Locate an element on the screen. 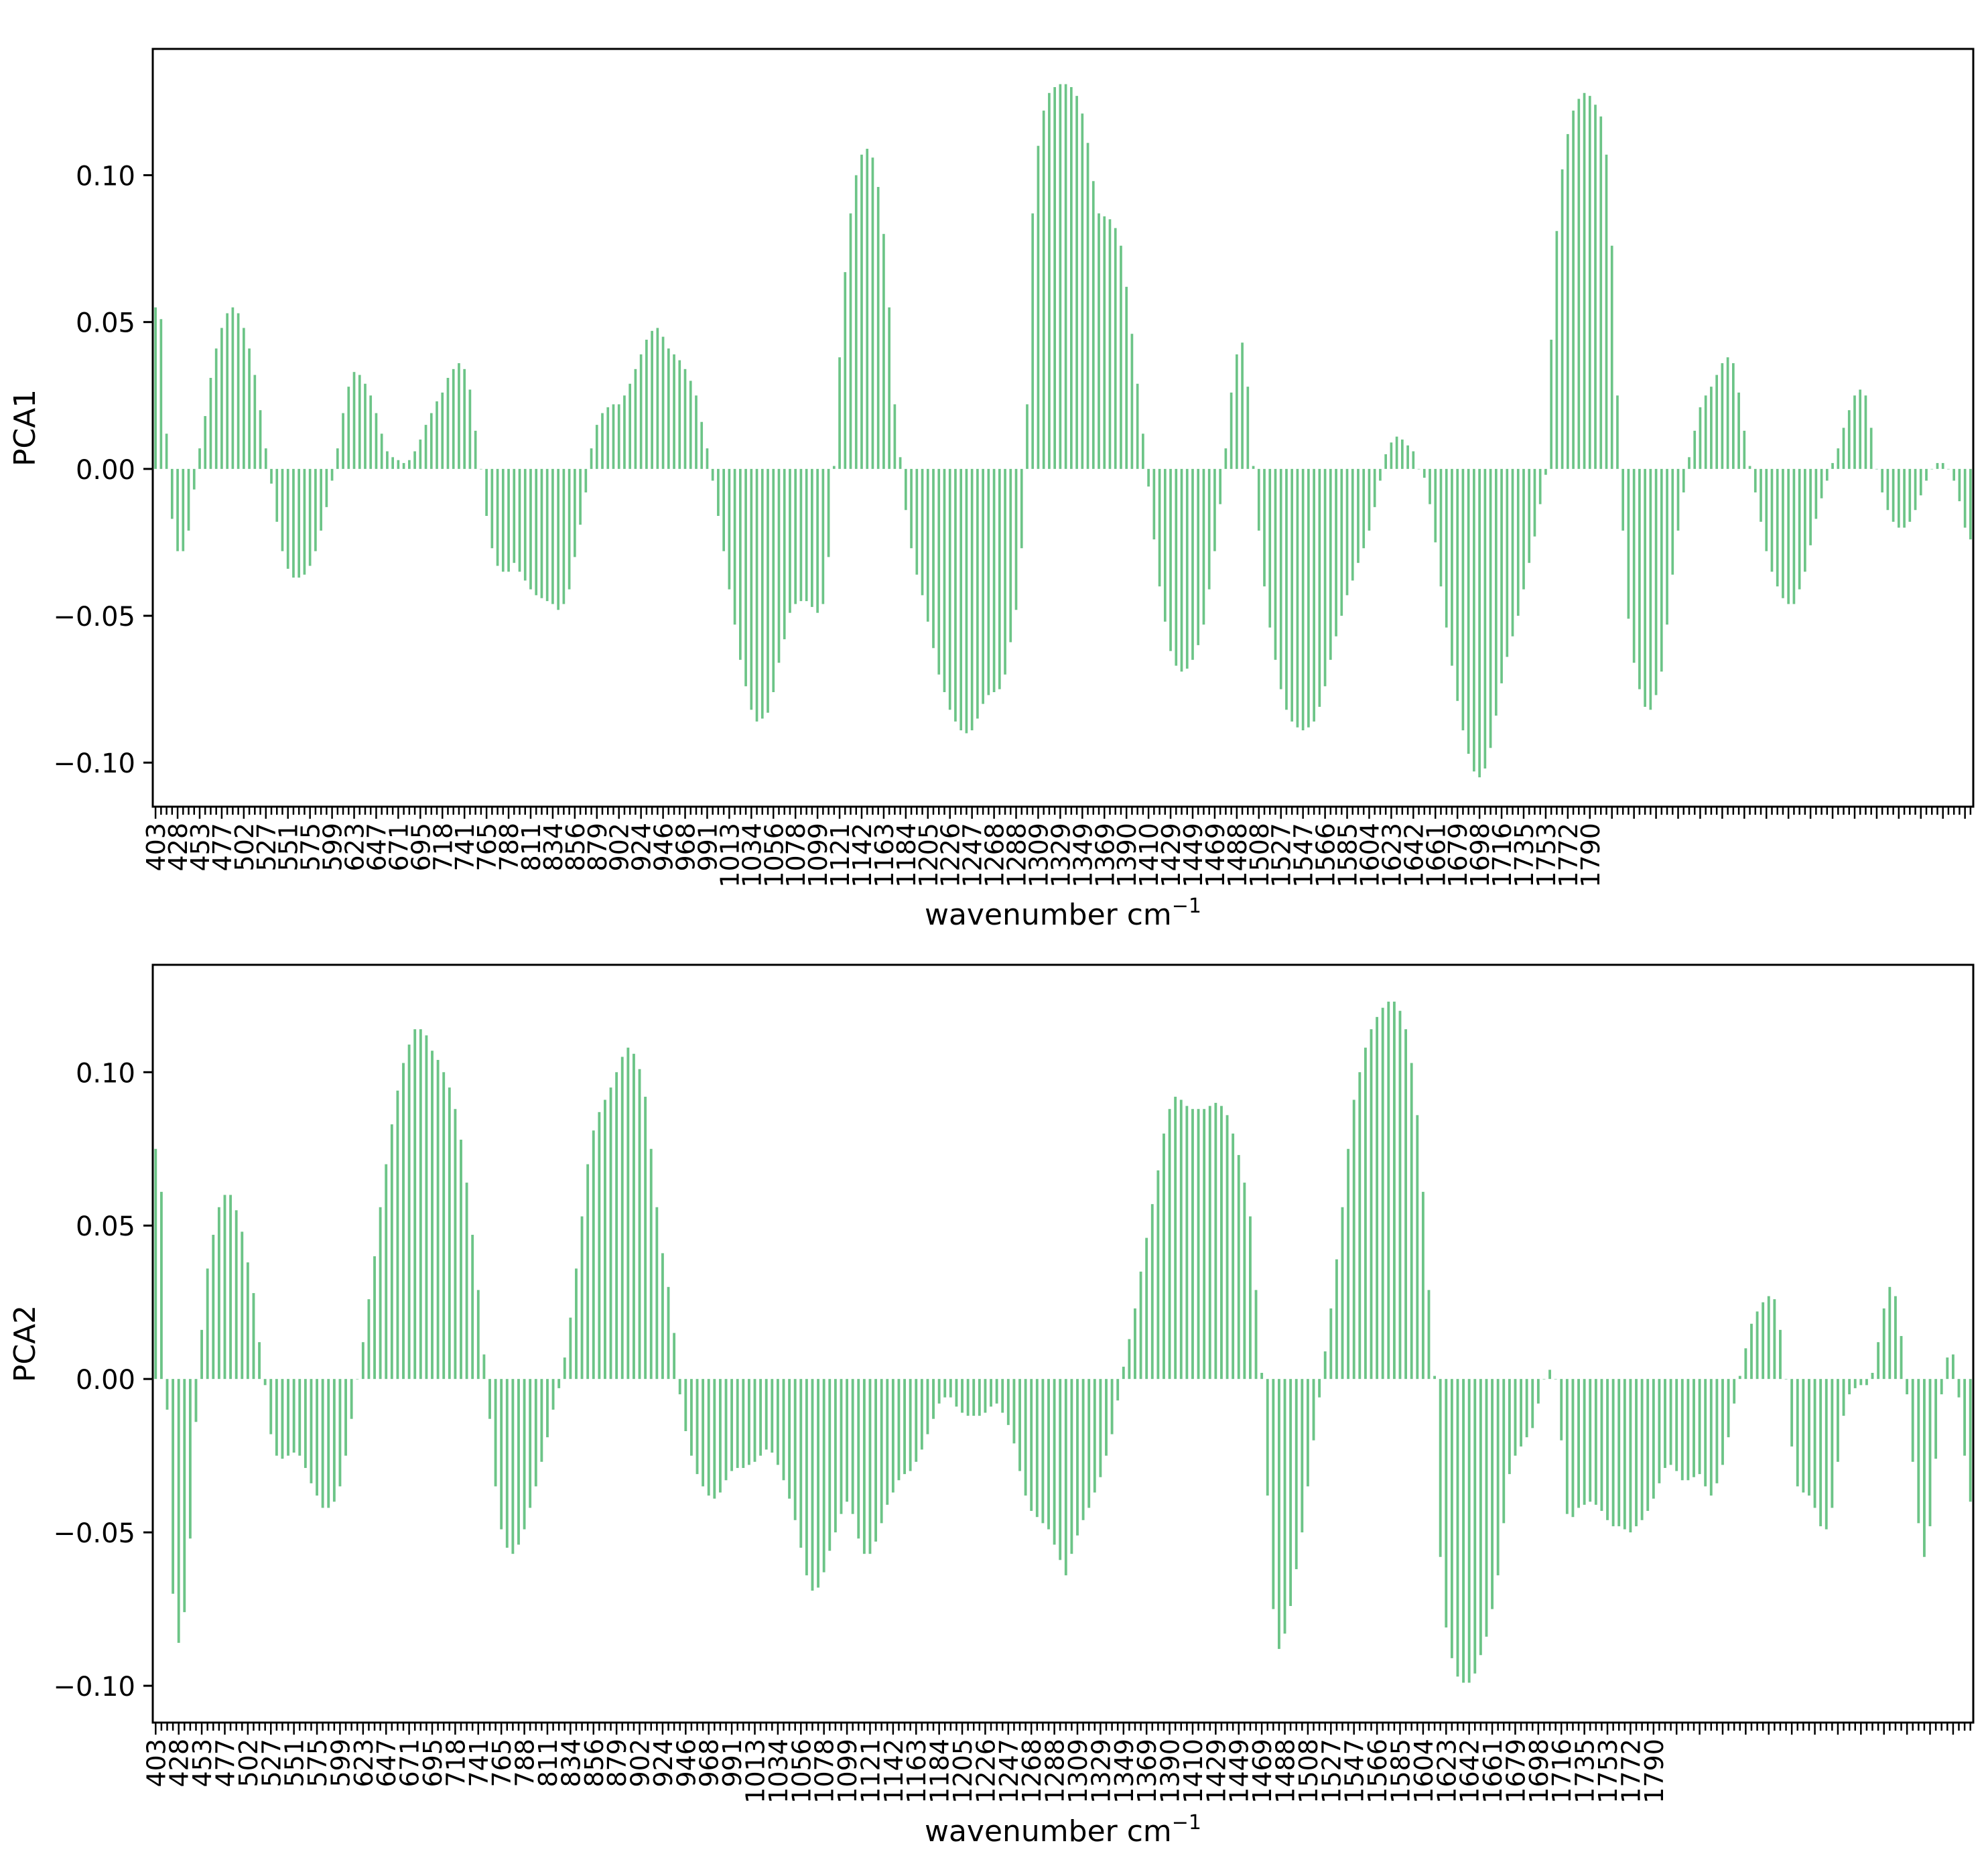  x-tick-label: 1247 is located at coordinates (973, 855).